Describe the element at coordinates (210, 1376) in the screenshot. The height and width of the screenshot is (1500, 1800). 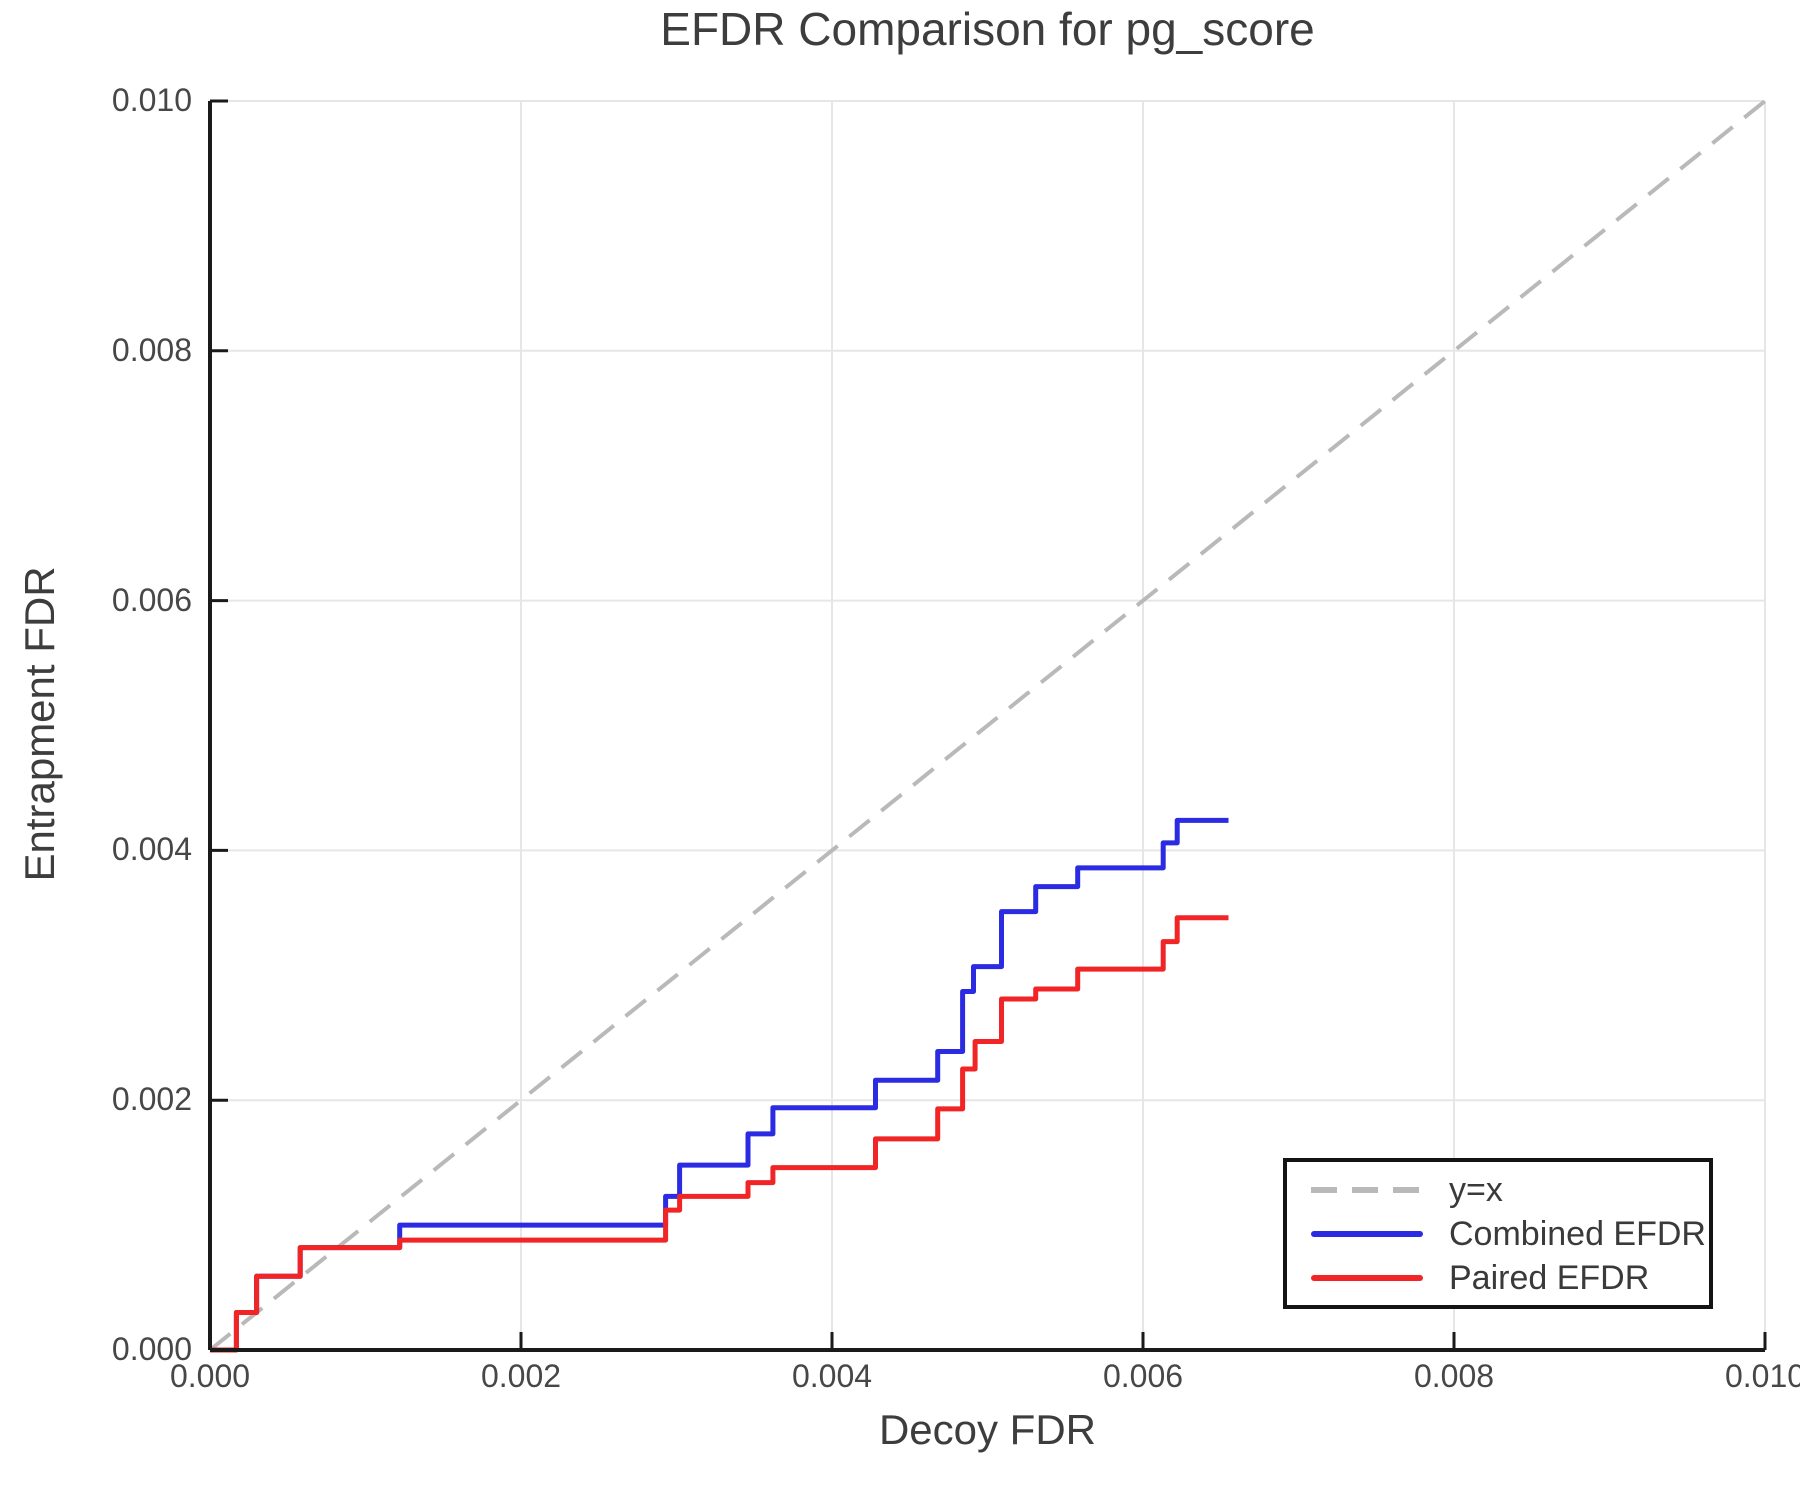
I see `x-tick-label: 0.000` at that location.